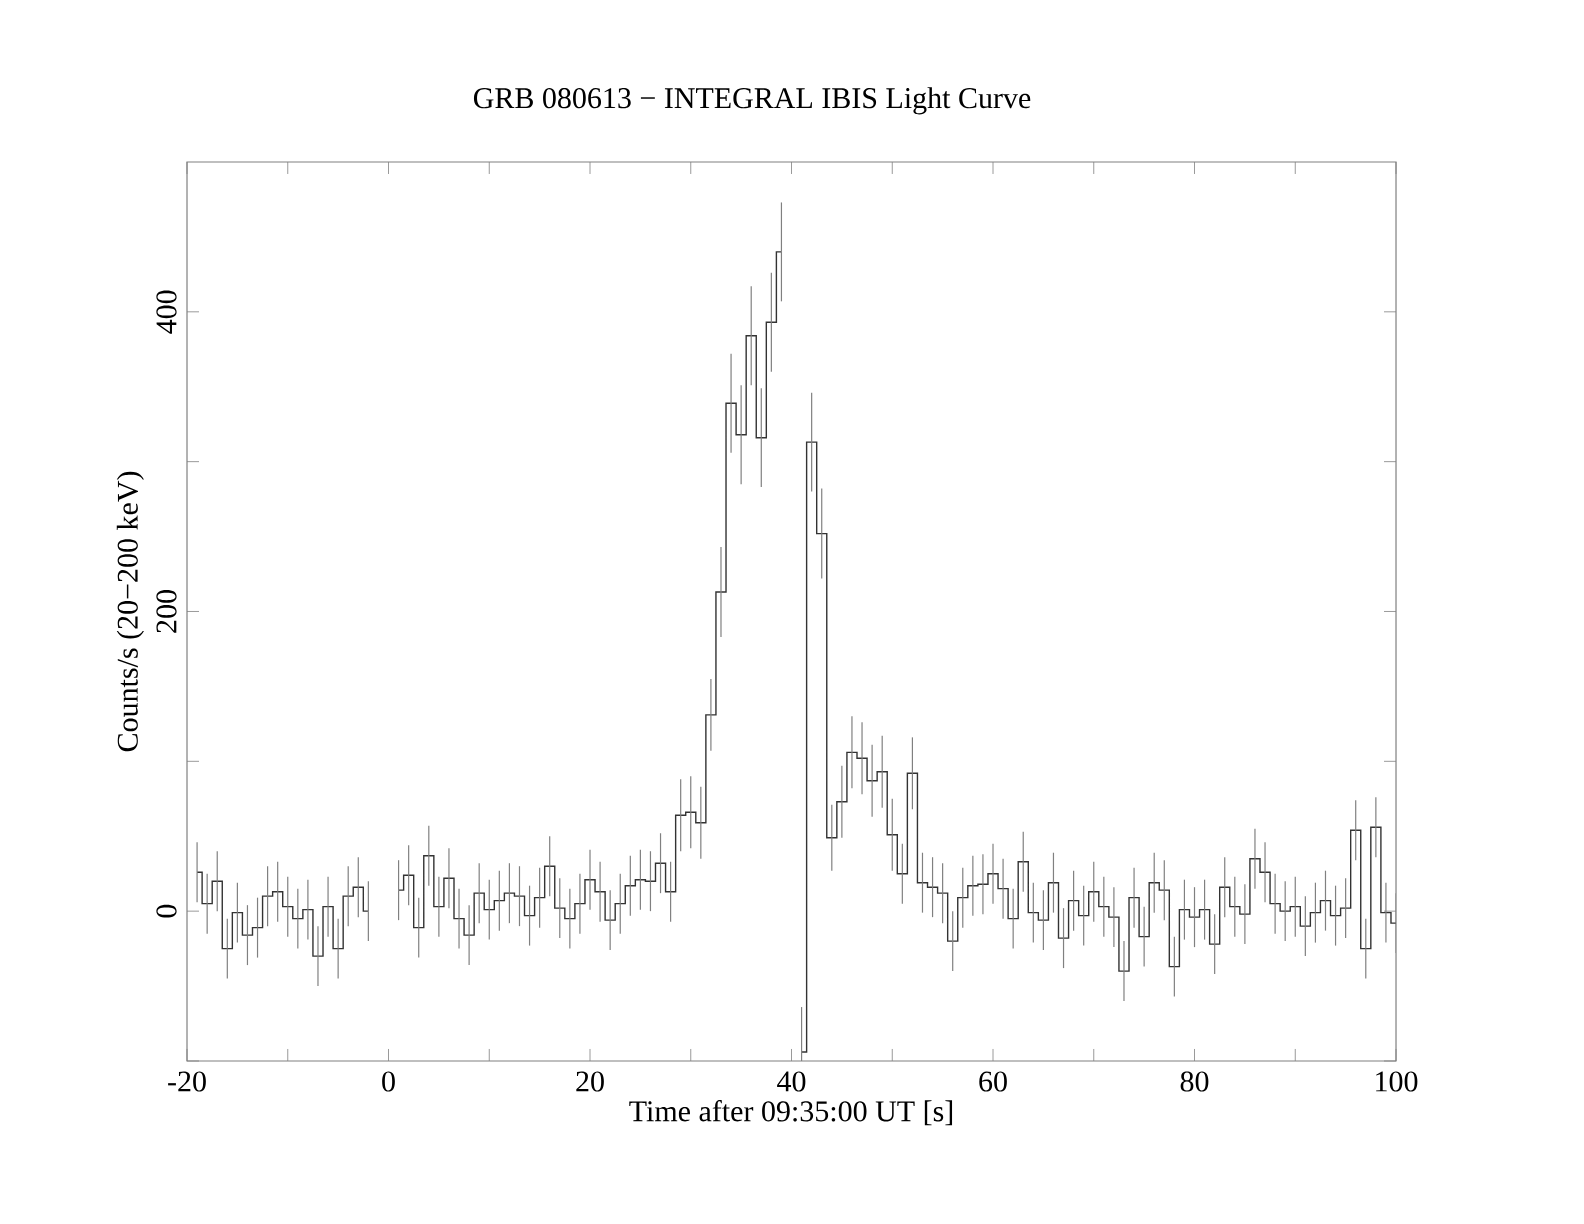  Describe the element at coordinates (993, 1081) in the screenshot. I see `x-tick-label: 60` at that location.